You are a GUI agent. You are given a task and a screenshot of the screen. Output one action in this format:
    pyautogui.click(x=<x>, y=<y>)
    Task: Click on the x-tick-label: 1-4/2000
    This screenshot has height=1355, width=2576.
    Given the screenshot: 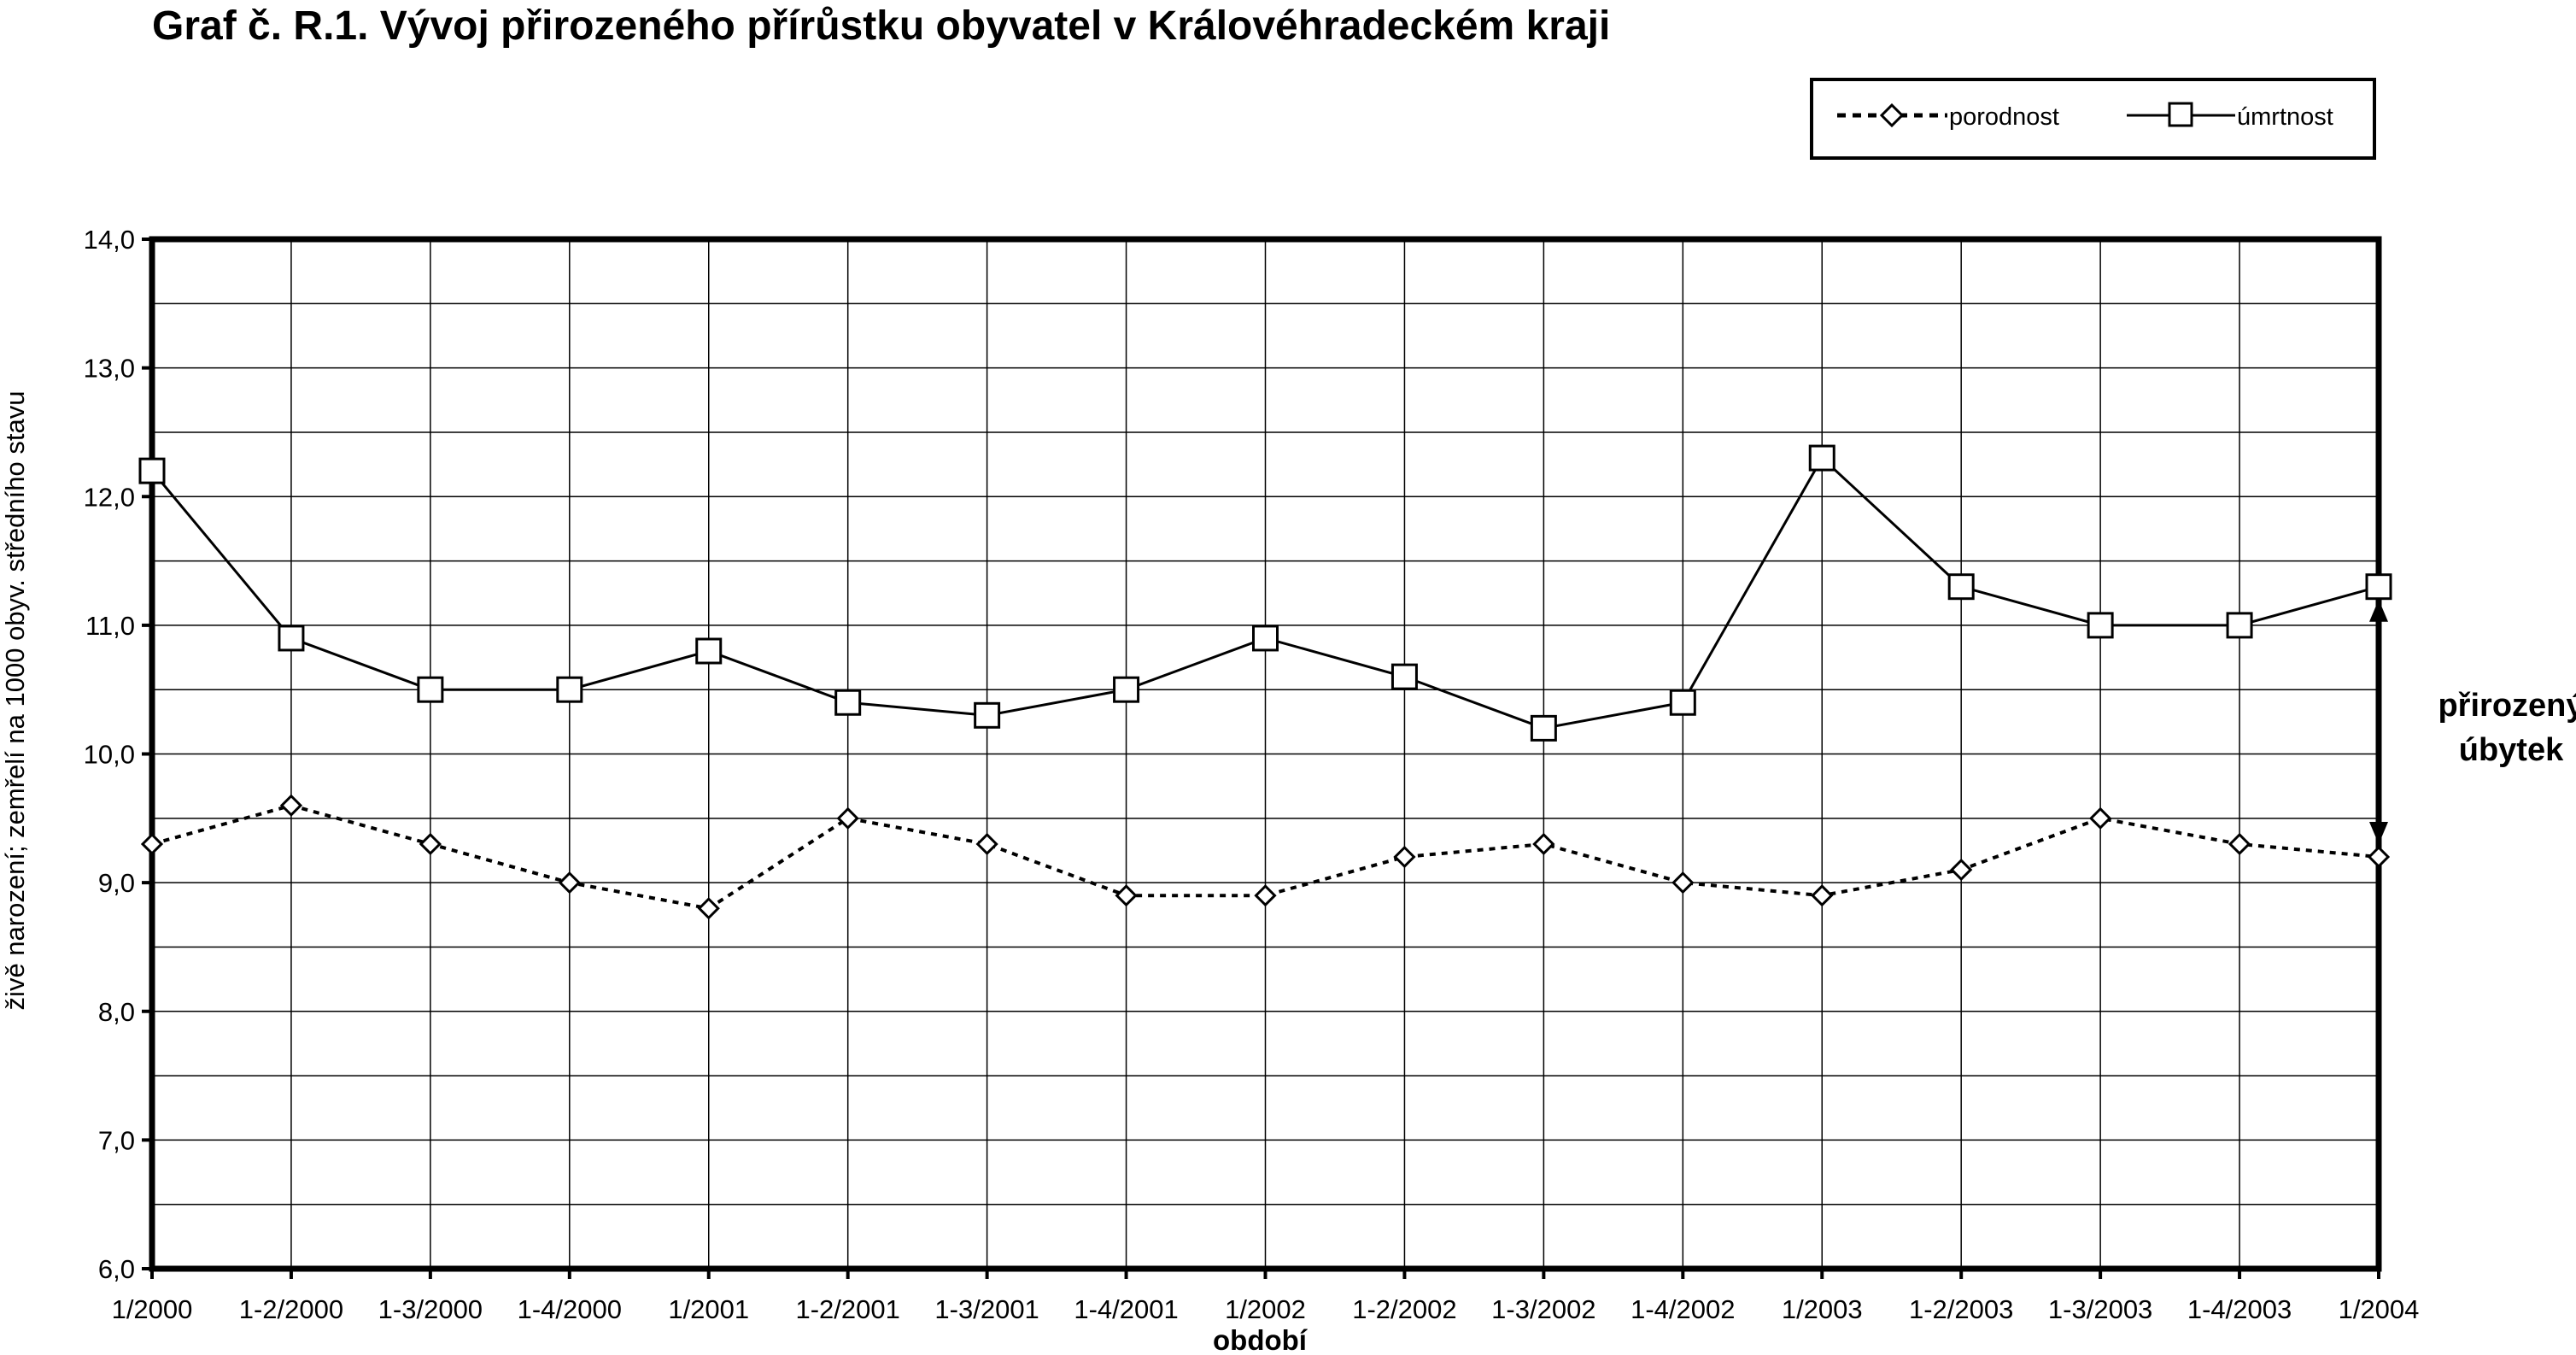 What is the action you would take?
    pyautogui.click(x=570, y=1309)
    